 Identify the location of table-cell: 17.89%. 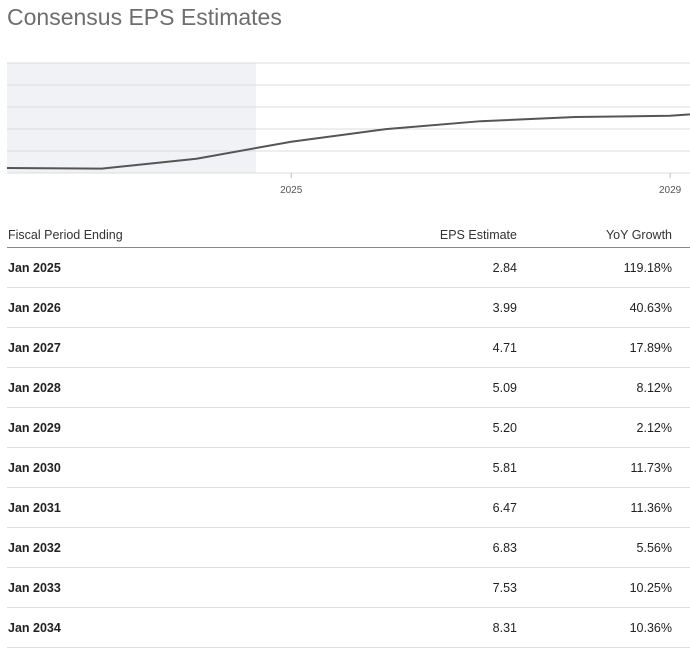
(605, 347).